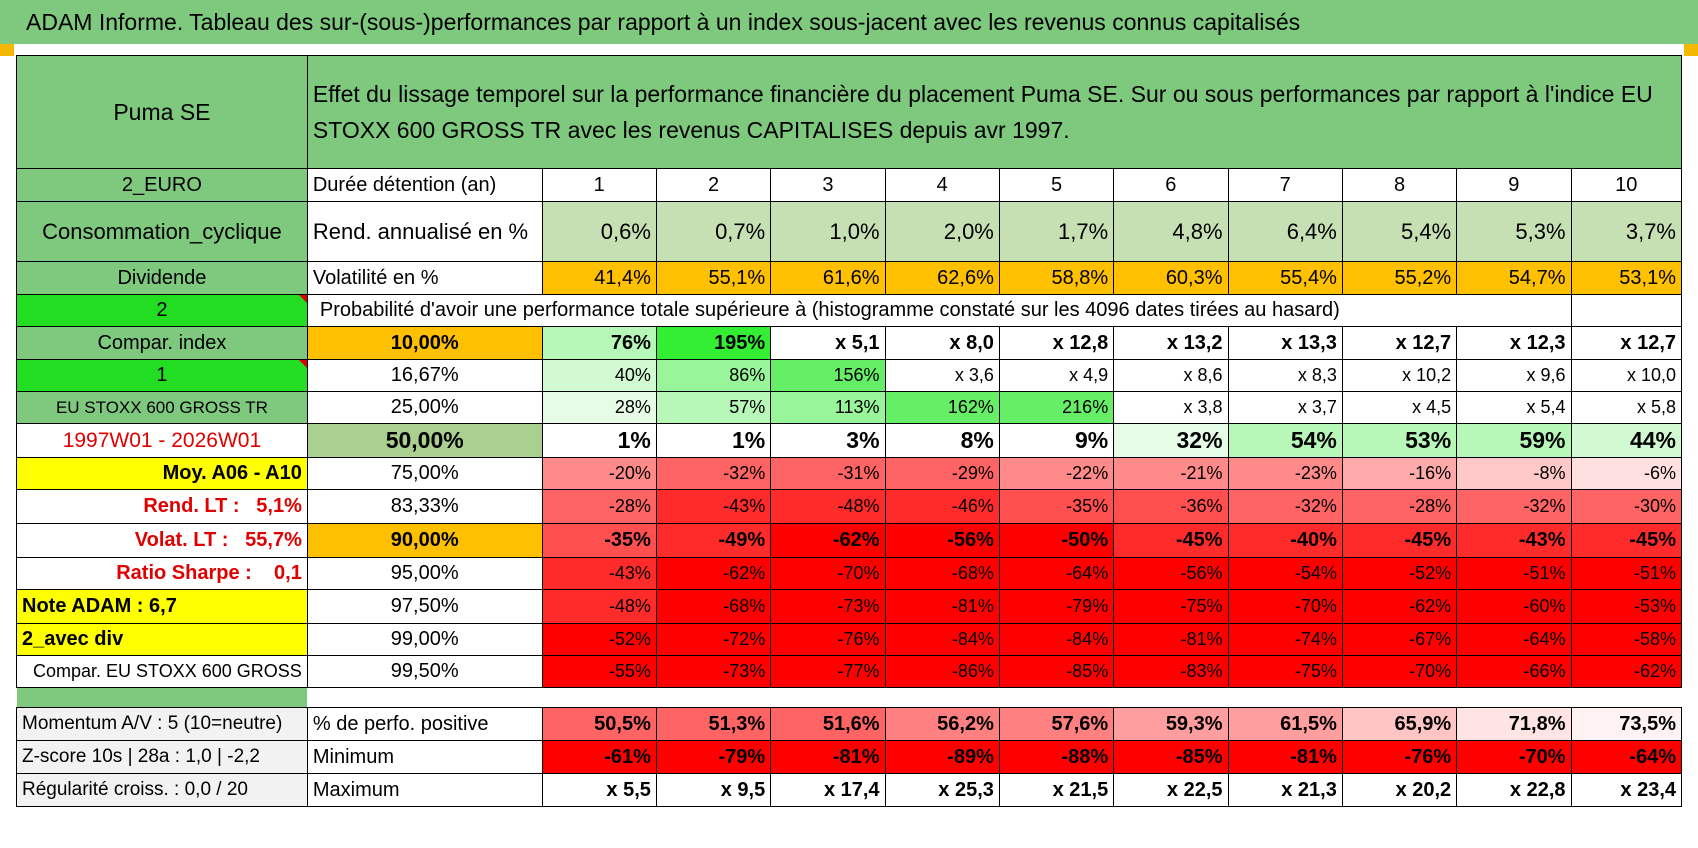 The width and height of the screenshot is (1698, 848). I want to click on rend-lt-label: Rend. LT :, so click(191, 506).